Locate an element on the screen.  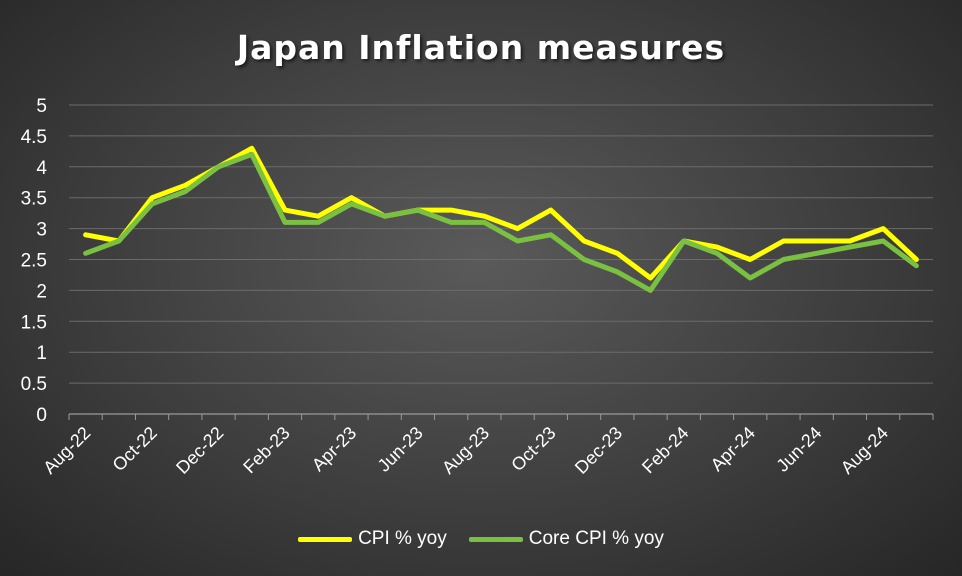
chart-title: Japan Inflation measures is located at coordinates (481, 47).